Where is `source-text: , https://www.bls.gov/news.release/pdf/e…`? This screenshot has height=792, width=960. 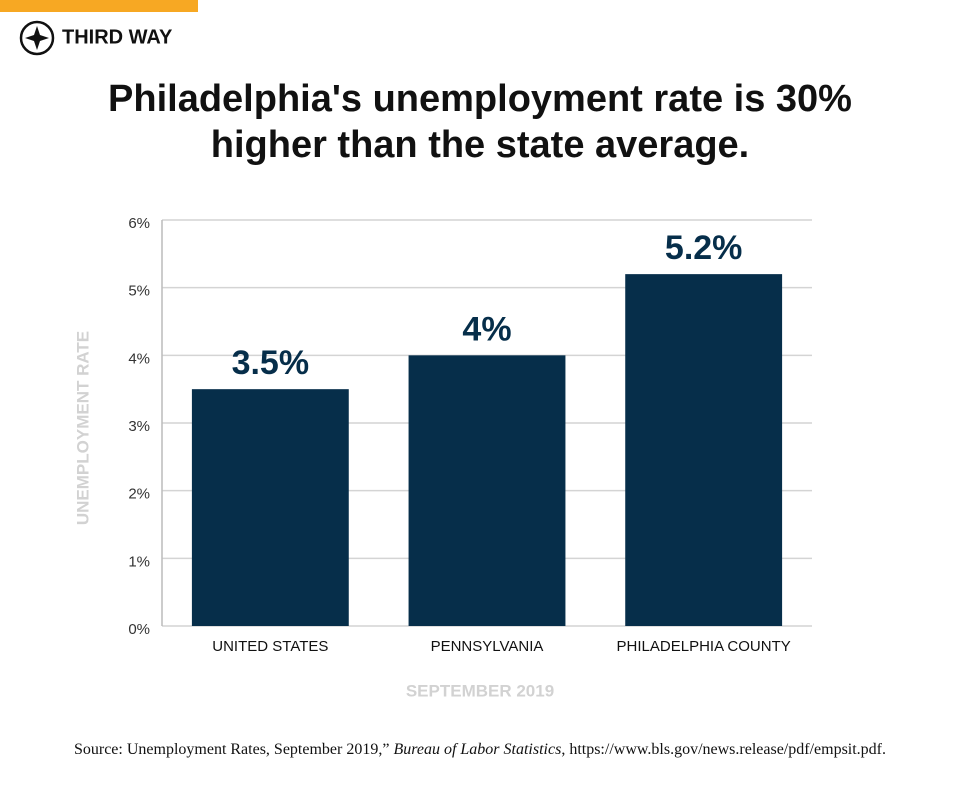 source-text: , https://www.bls.gov/news.release/pdf/e… is located at coordinates (723, 749).